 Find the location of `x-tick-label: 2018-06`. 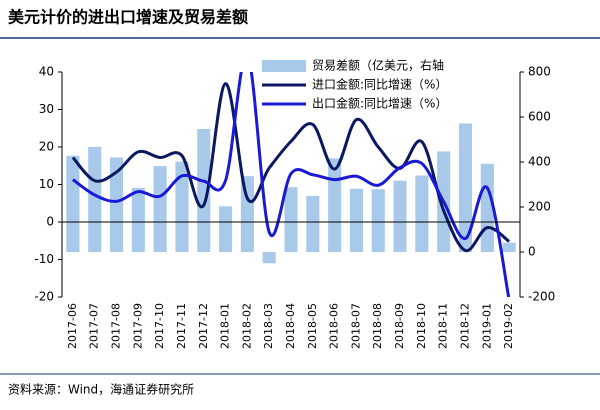

x-tick-label: 2018-06 is located at coordinates (334, 326).